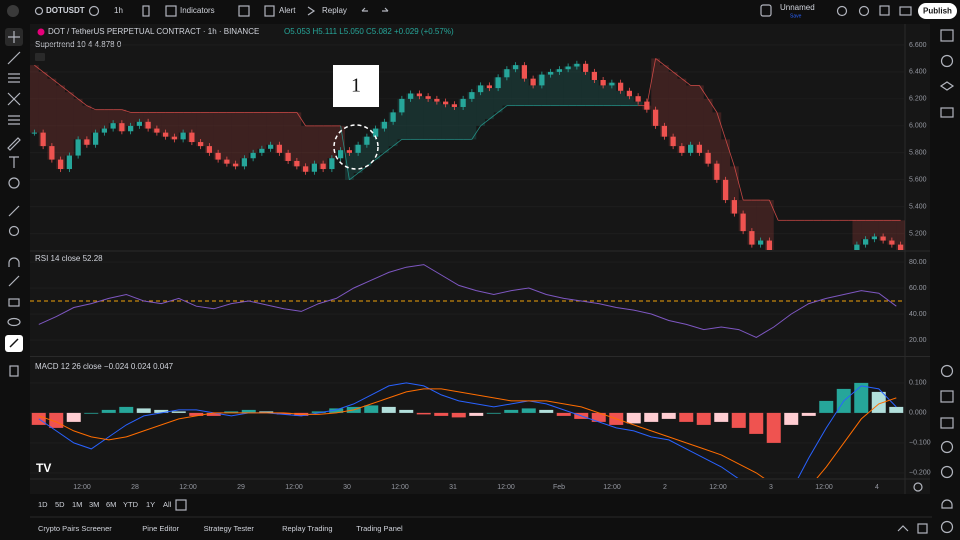 The width and height of the screenshot is (960, 540). Describe the element at coordinates (171, 11) in the screenshot. I see `indicators-icon` at that location.